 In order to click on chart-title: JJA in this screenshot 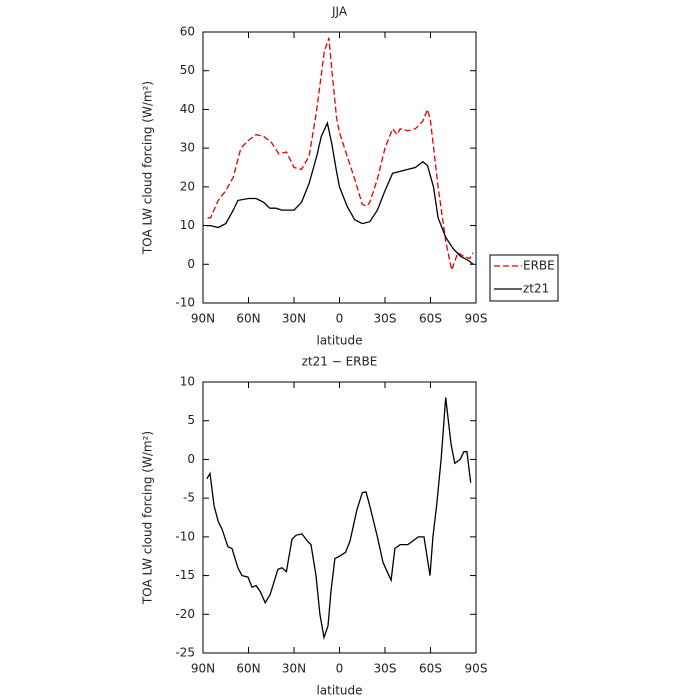, I will do `click(339, 12)`.